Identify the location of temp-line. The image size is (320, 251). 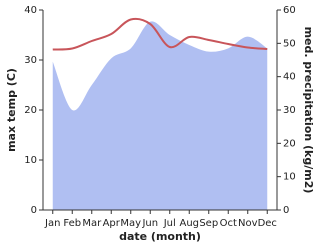
(160, 34).